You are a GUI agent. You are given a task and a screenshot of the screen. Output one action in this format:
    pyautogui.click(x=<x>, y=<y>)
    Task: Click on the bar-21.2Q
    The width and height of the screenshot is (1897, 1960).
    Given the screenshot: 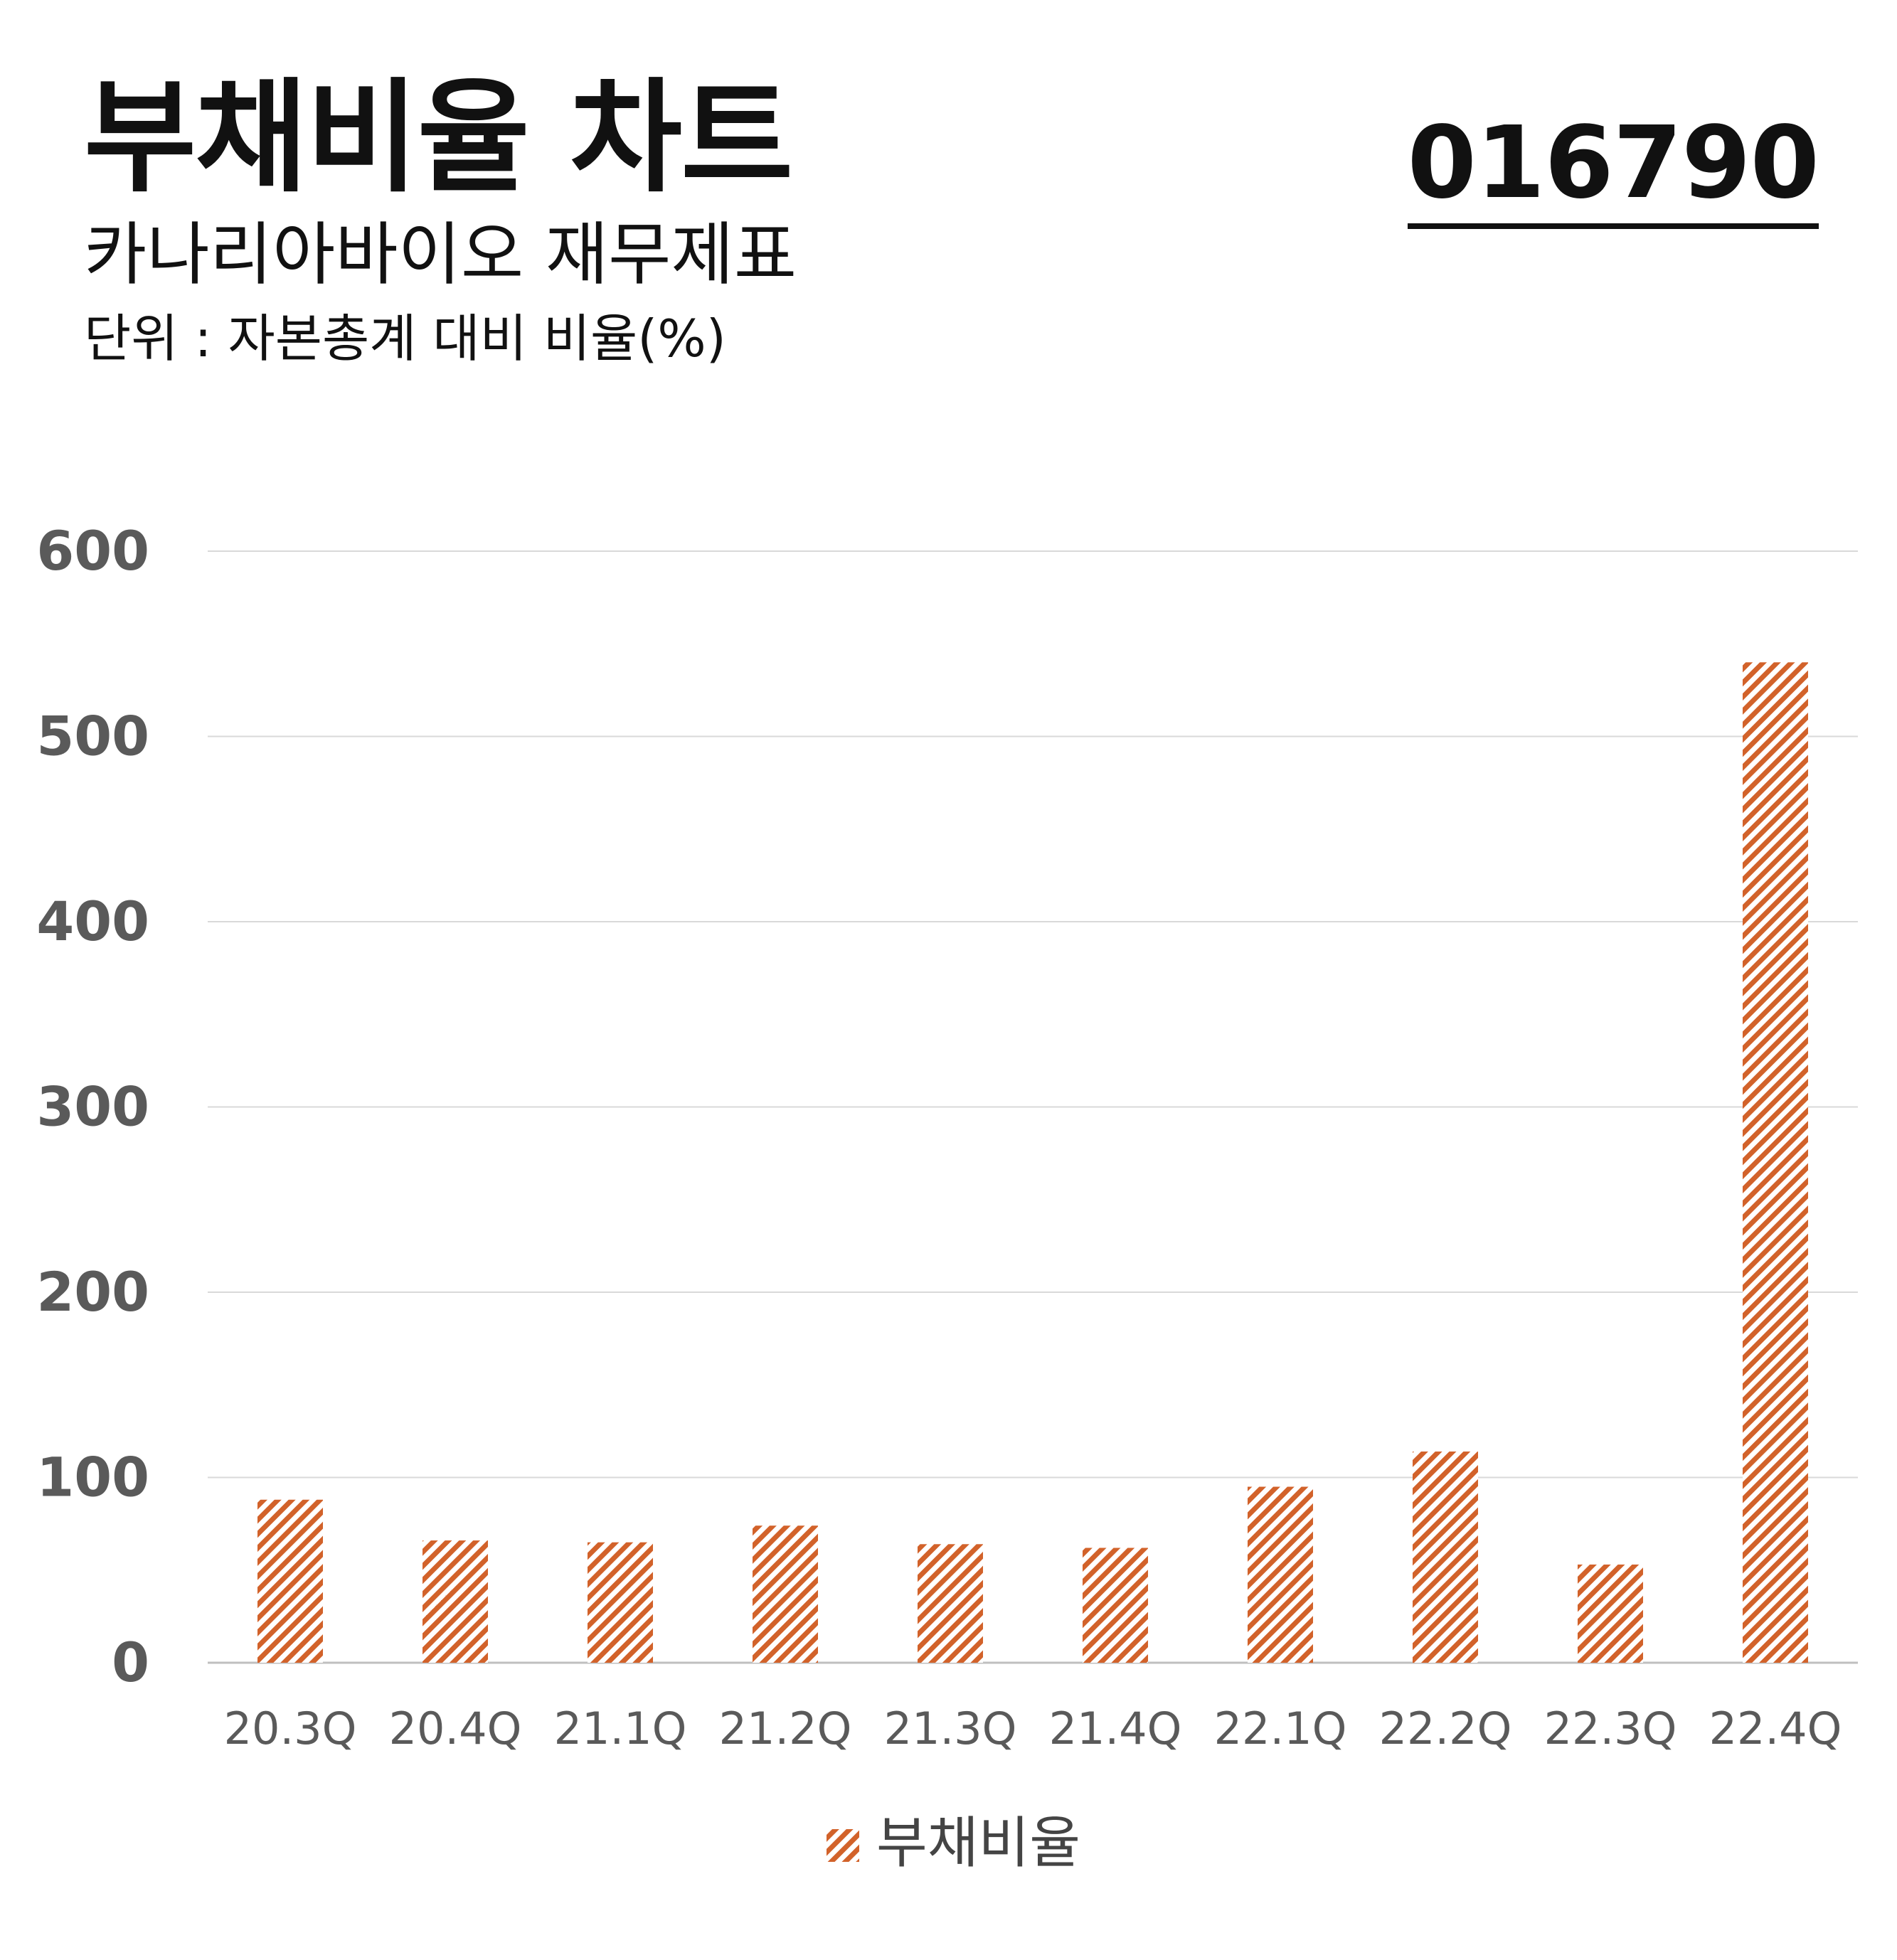 What is the action you would take?
    pyautogui.click(x=786, y=1594)
    